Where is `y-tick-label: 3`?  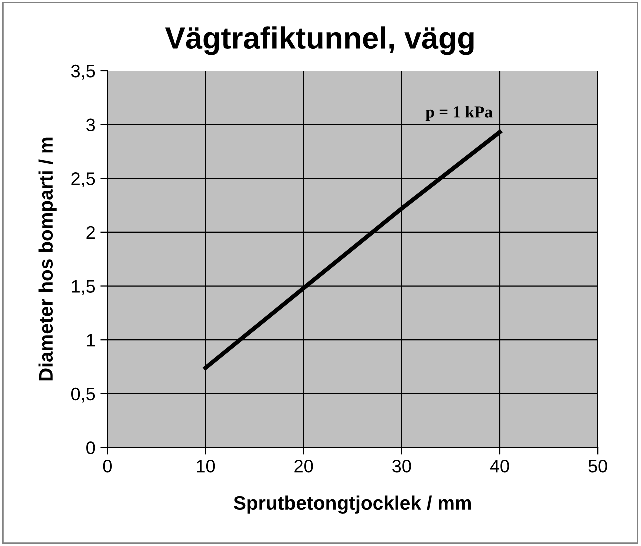 y-tick-label: 3 is located at coordinates (91, 125).